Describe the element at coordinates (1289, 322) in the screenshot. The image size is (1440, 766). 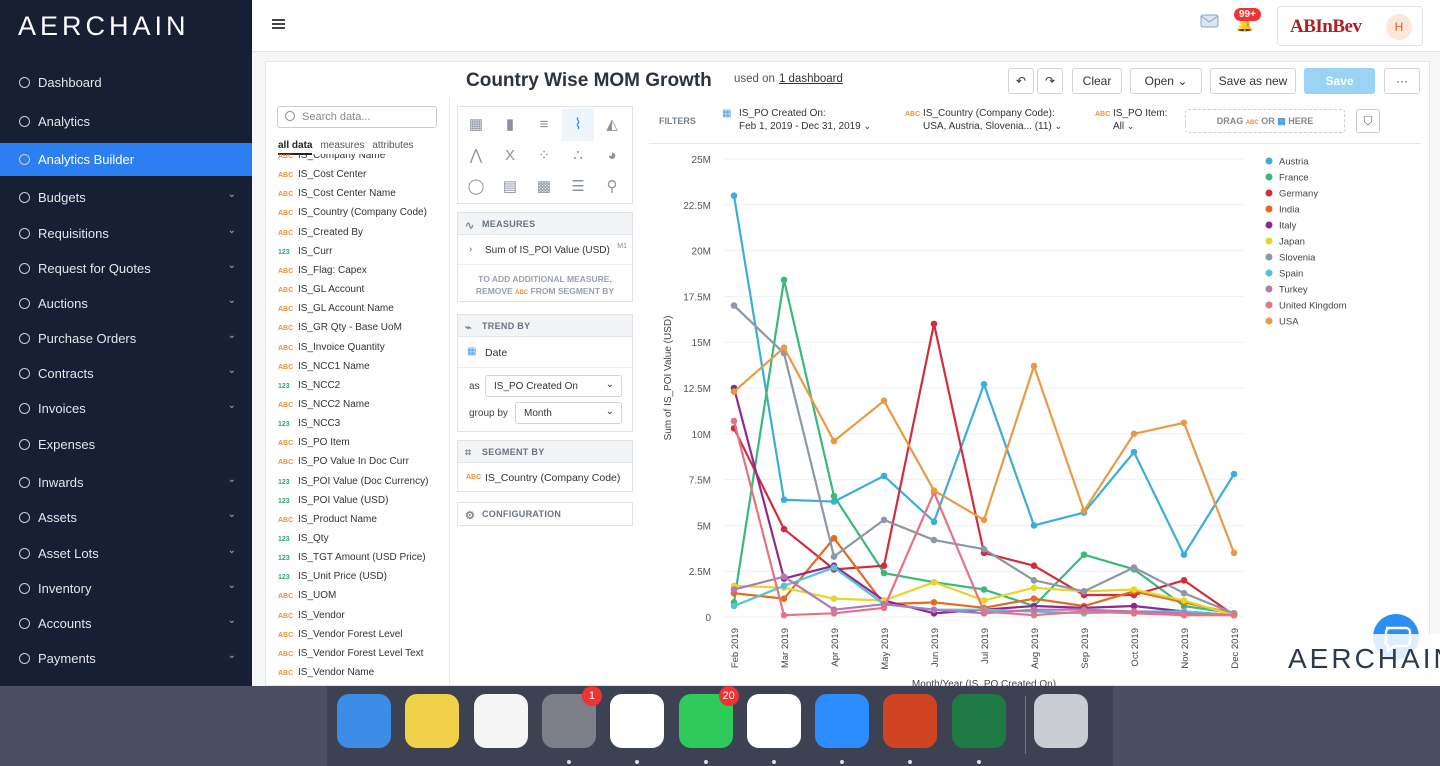
I see `legend-label: USA` at that location.